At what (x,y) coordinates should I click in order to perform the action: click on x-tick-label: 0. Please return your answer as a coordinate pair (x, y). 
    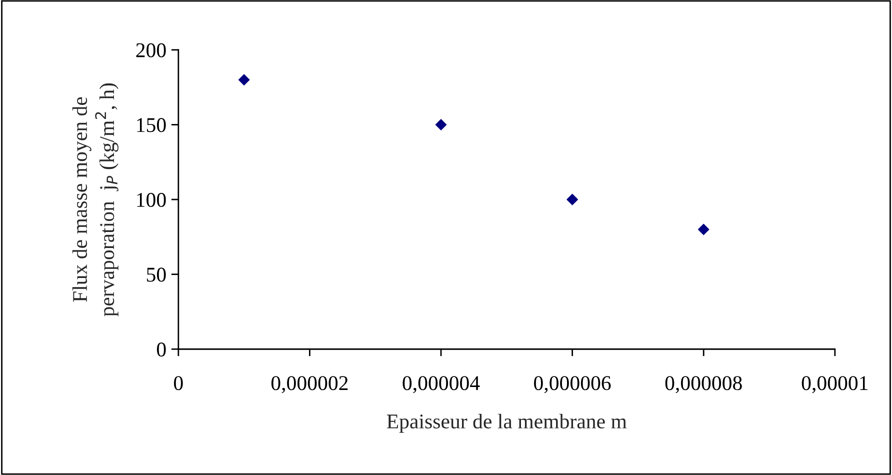
    Looking at the image, I should click on (178, 383).